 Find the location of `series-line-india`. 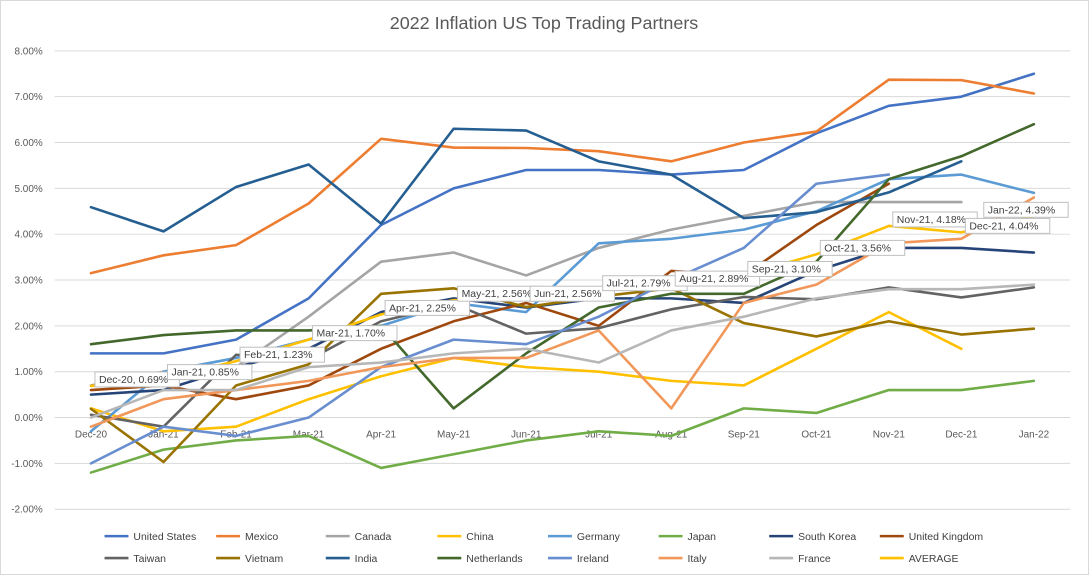

series-line-india is located at coordinates (526, 180).